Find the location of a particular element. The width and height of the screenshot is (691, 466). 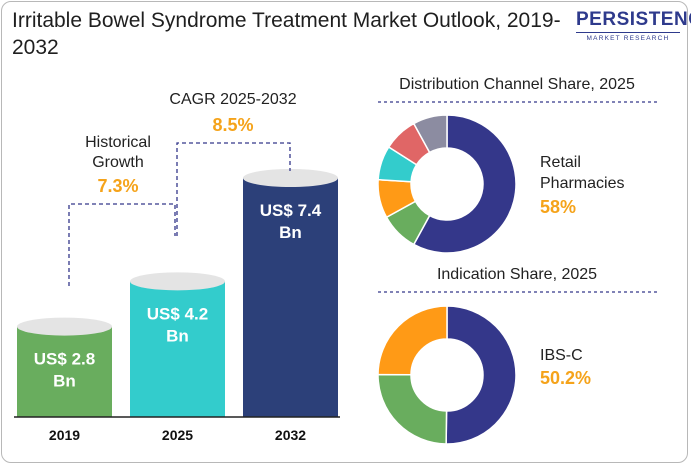

distribution-callout-value: 58% is located at coordinates (558, 207).